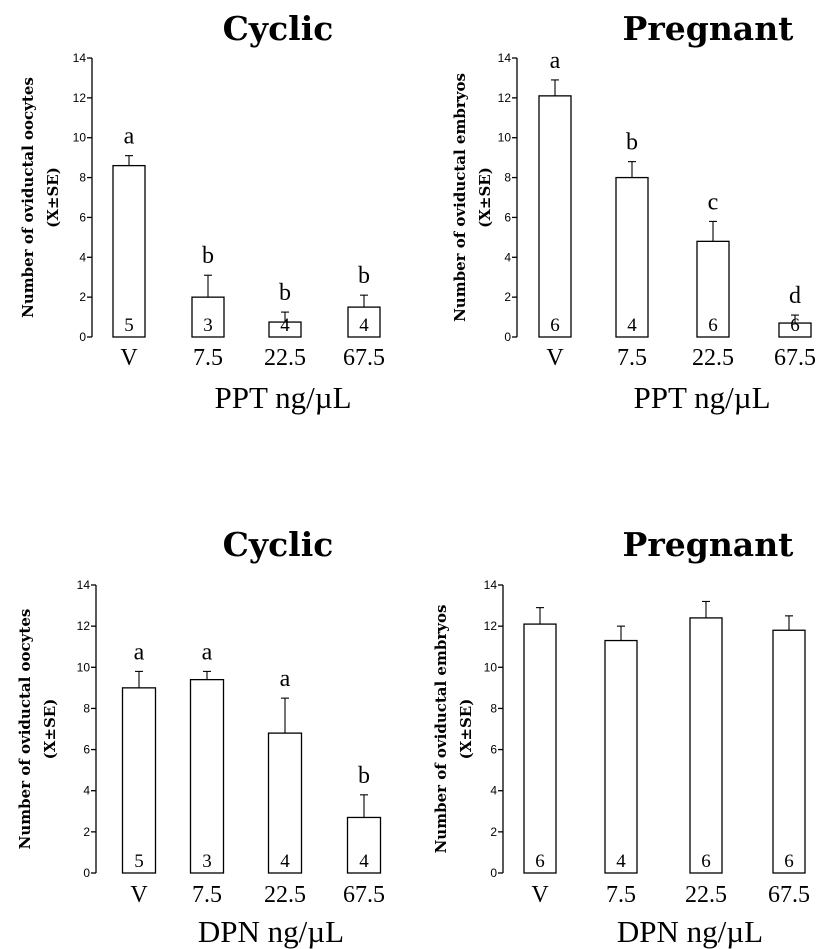 The height and width of the screenshot is (949, 819). What do you see at coordinates (441, 729) in the screenshot?
I see `y-axis-label: Number of oviductal embryos` at bounding box center [441, 729].